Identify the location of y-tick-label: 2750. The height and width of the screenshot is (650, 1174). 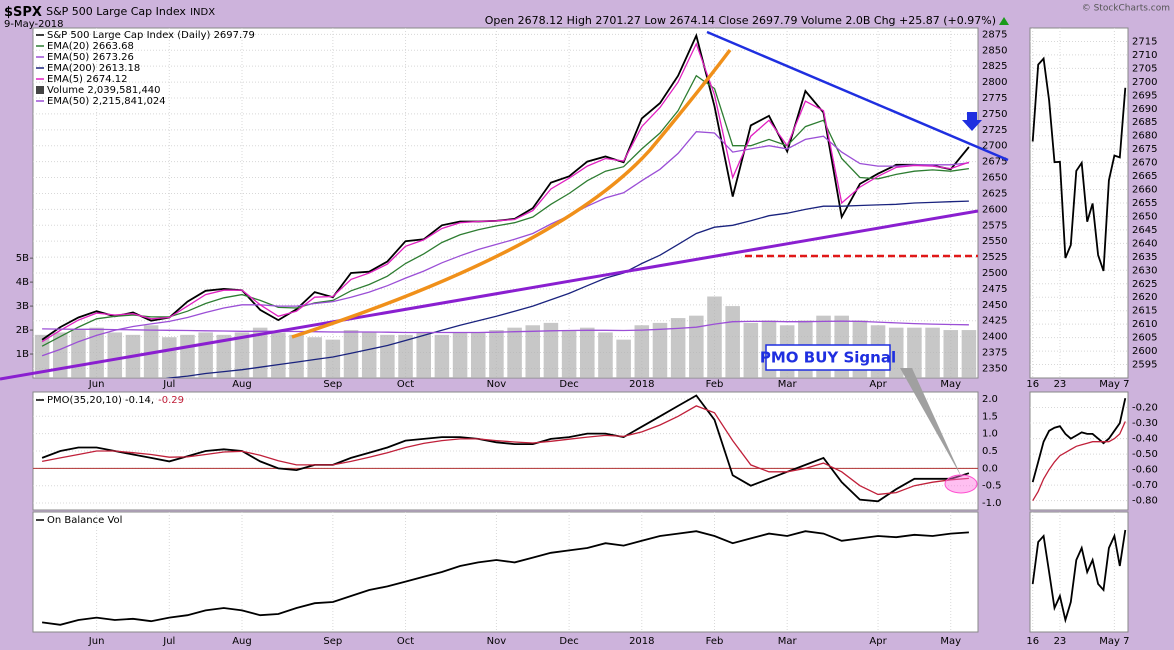
(994, 114).